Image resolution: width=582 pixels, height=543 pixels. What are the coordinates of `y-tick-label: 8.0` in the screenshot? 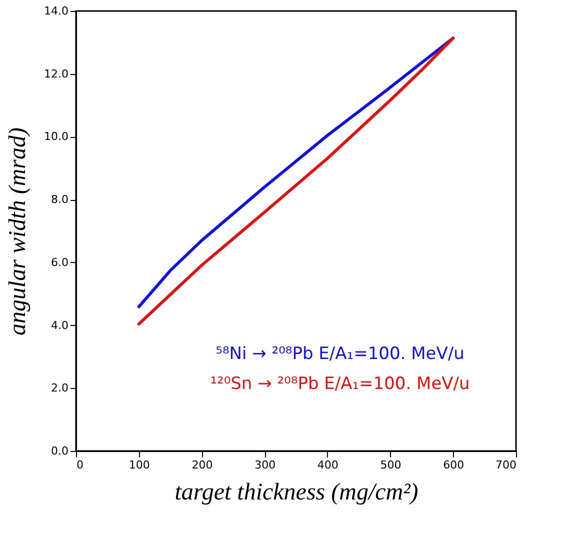 It's located at (59, 199).